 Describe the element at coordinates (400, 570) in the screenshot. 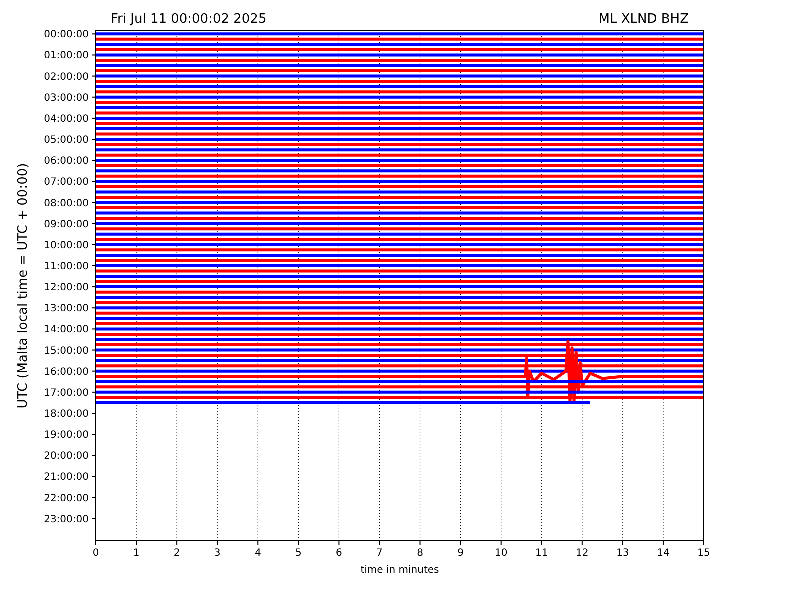

I see `x-axis-title: time in minutes` at that location.